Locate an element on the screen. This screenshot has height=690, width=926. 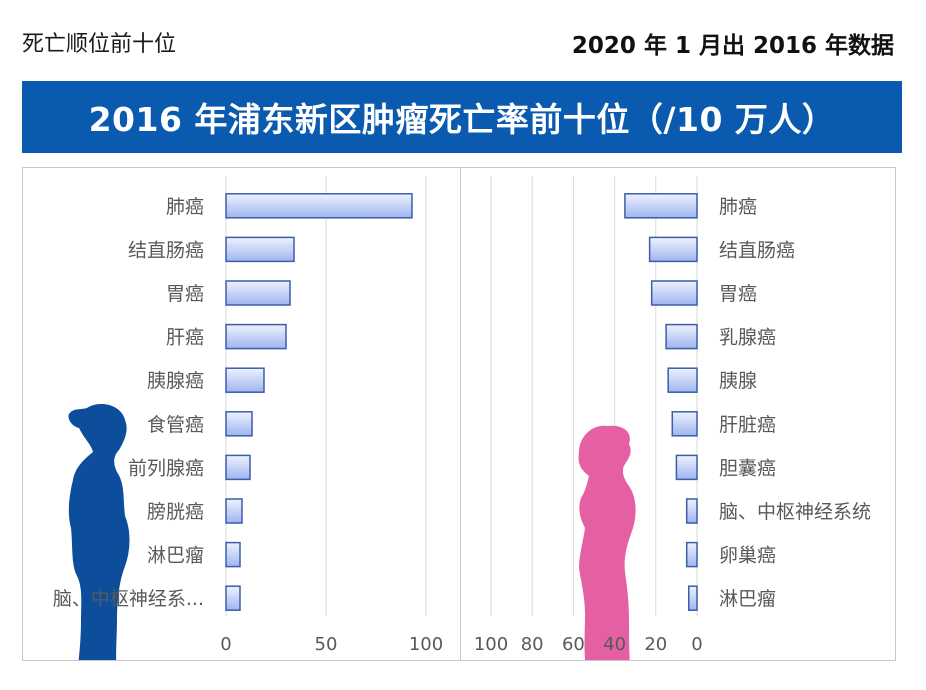
female-category-label: 结直肠癌 is located at coordinates (757, 250).